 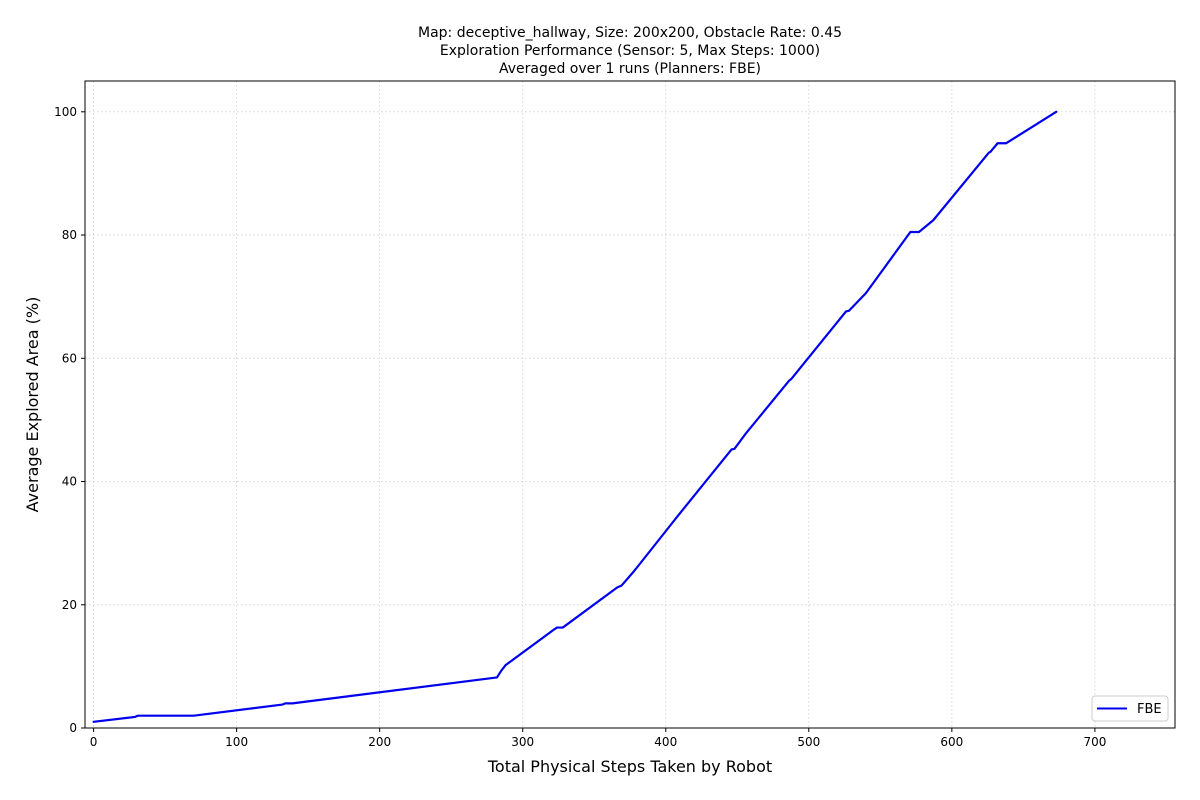 What do you see at coordinates (69, 482) in the screenshot?
I see `y-tick-label: 40` at bounding box center [69, 482].